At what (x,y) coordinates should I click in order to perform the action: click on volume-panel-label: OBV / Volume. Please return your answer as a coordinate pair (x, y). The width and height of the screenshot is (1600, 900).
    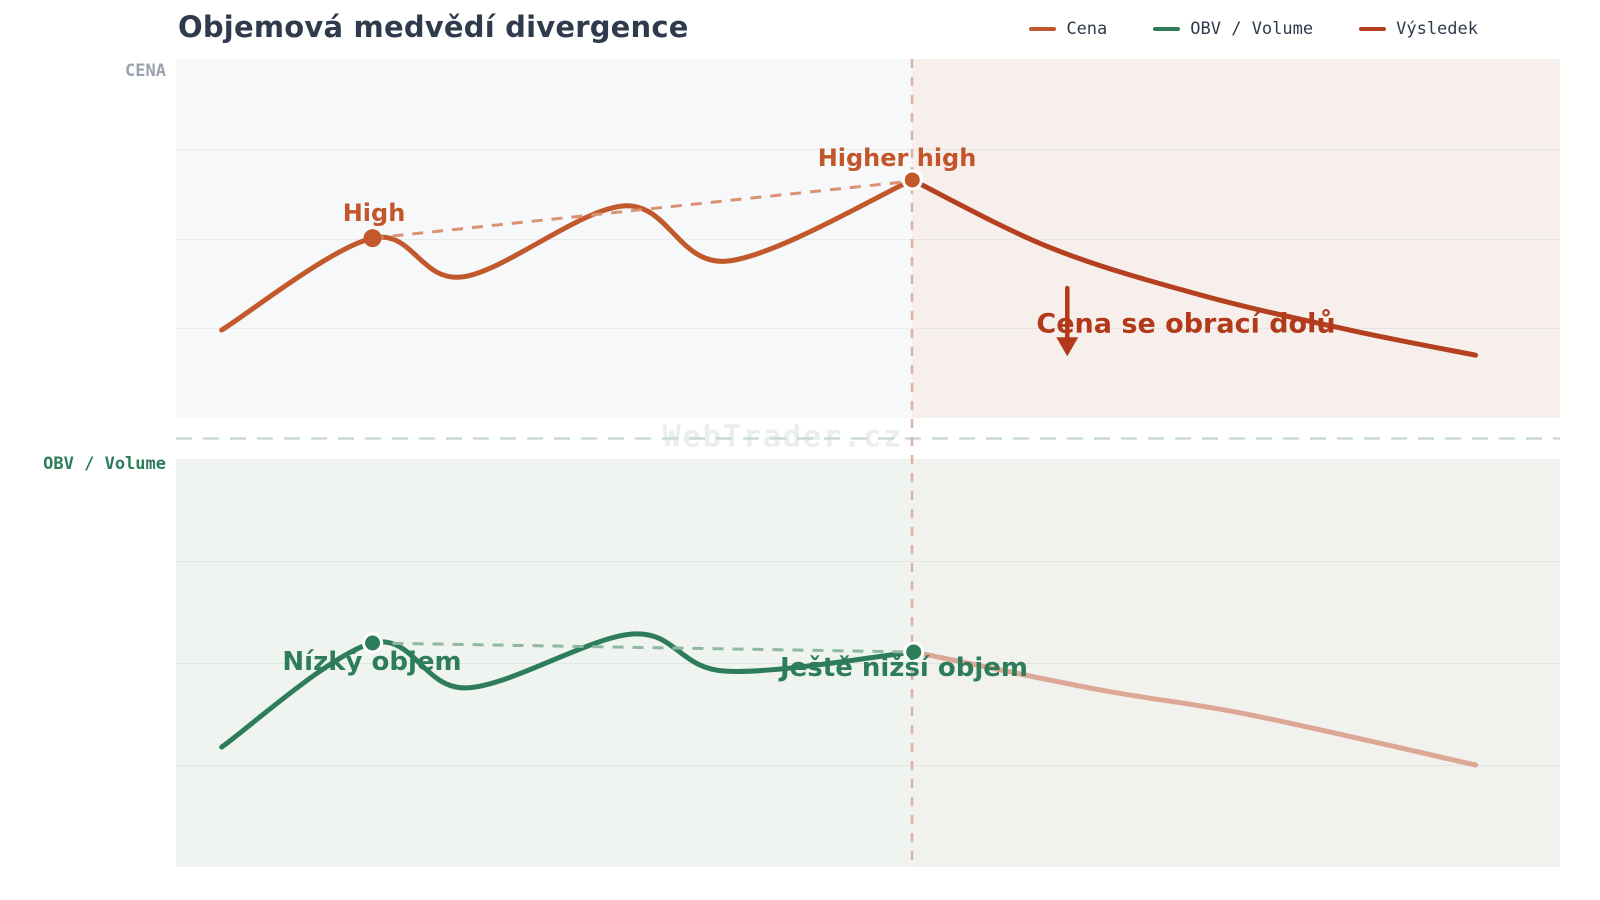
    Looking at the image, I should click on (104, 464).